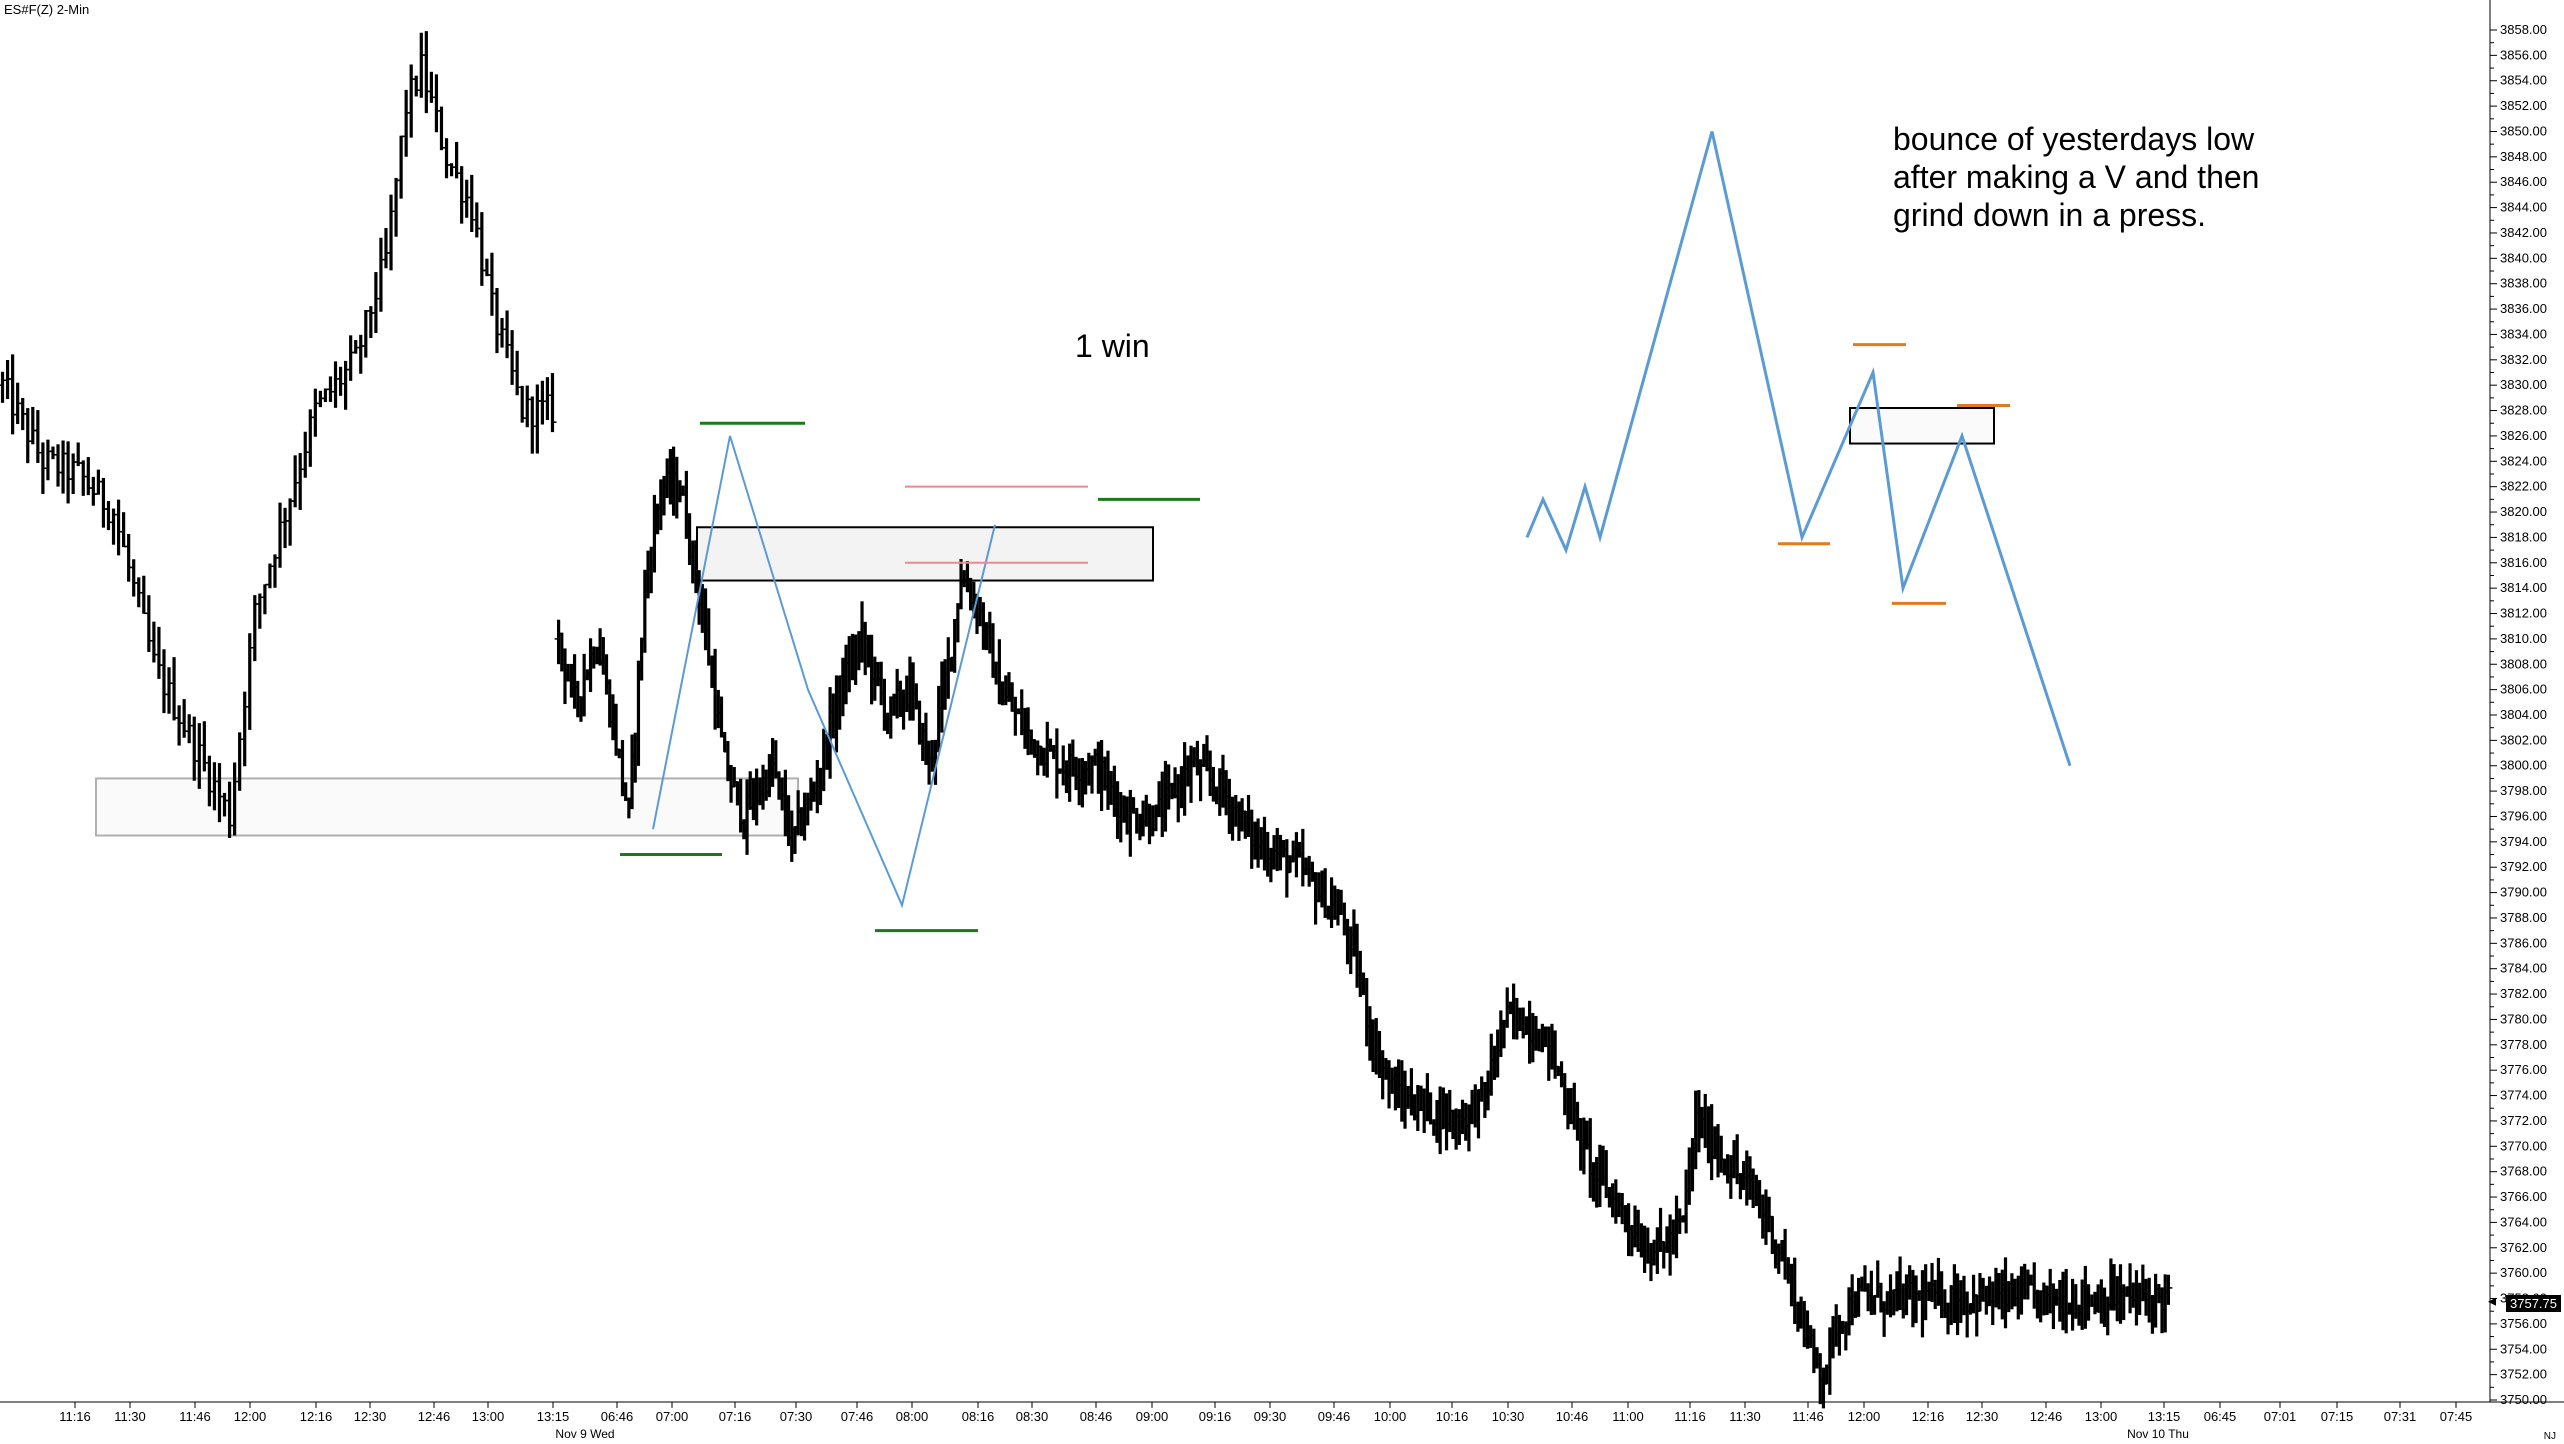 This screenshot has height=1444, width=2564. What do you see at coordinates (2523, 917) in the screenshot?
I see `y-tick-label: 3788.00` at bounding box center [2523, 917].